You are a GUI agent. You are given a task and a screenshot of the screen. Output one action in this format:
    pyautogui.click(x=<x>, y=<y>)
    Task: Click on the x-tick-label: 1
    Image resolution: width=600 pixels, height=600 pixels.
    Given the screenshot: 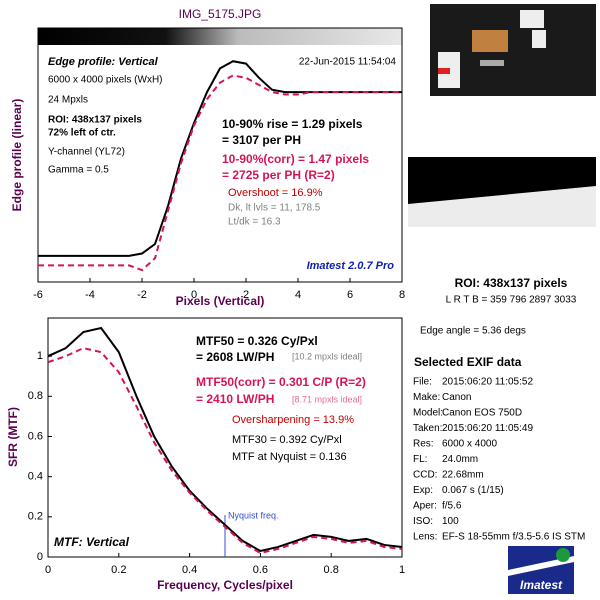 What is the action you would take?
    pyautogui.click(x=402, y=570)
    